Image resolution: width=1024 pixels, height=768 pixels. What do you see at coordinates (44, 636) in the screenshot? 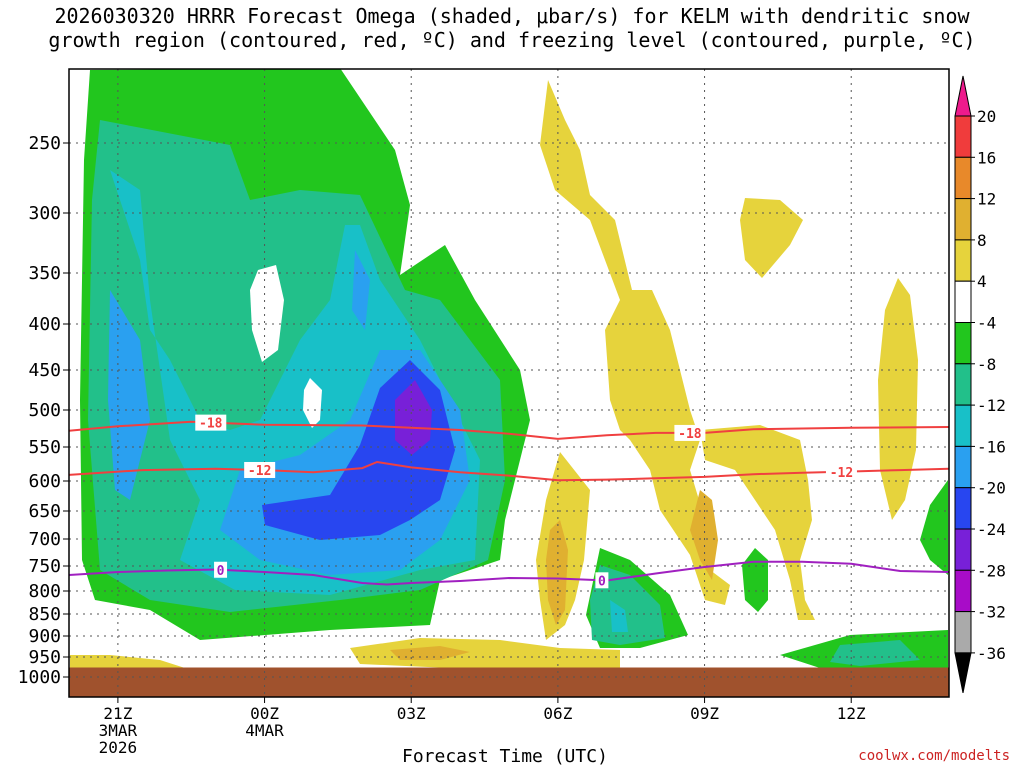
I see `y-tick-label: 900` at bounding box center [44, 636].